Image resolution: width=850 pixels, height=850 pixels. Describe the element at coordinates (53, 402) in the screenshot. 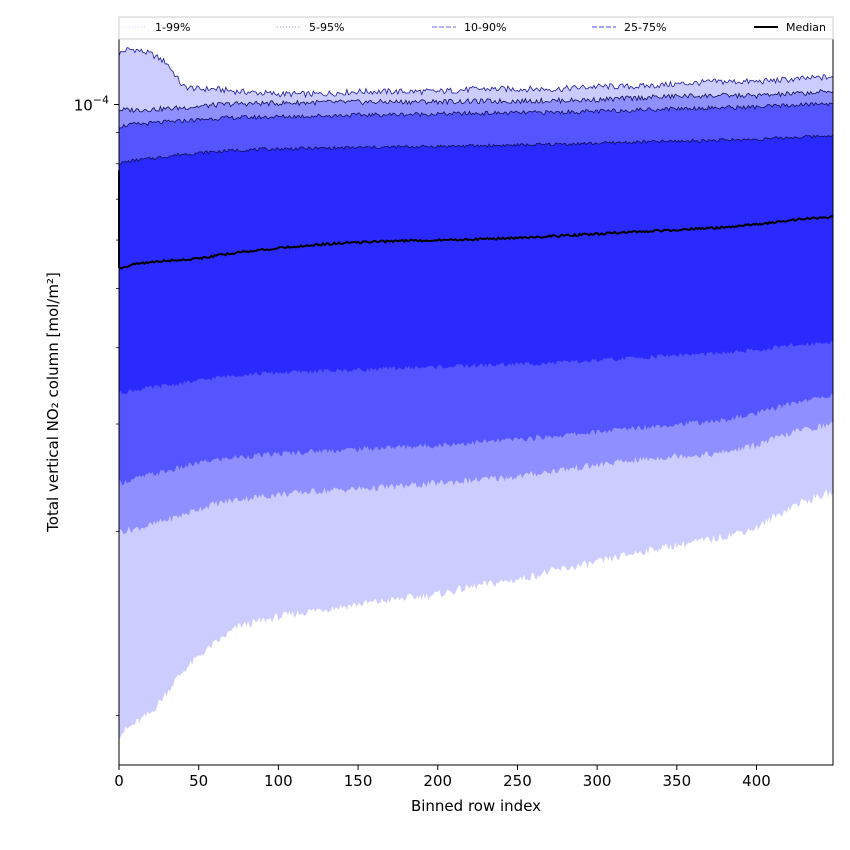

I see `y-axis-label: Total vertical NO₂ column [mol/m²]` at that location.